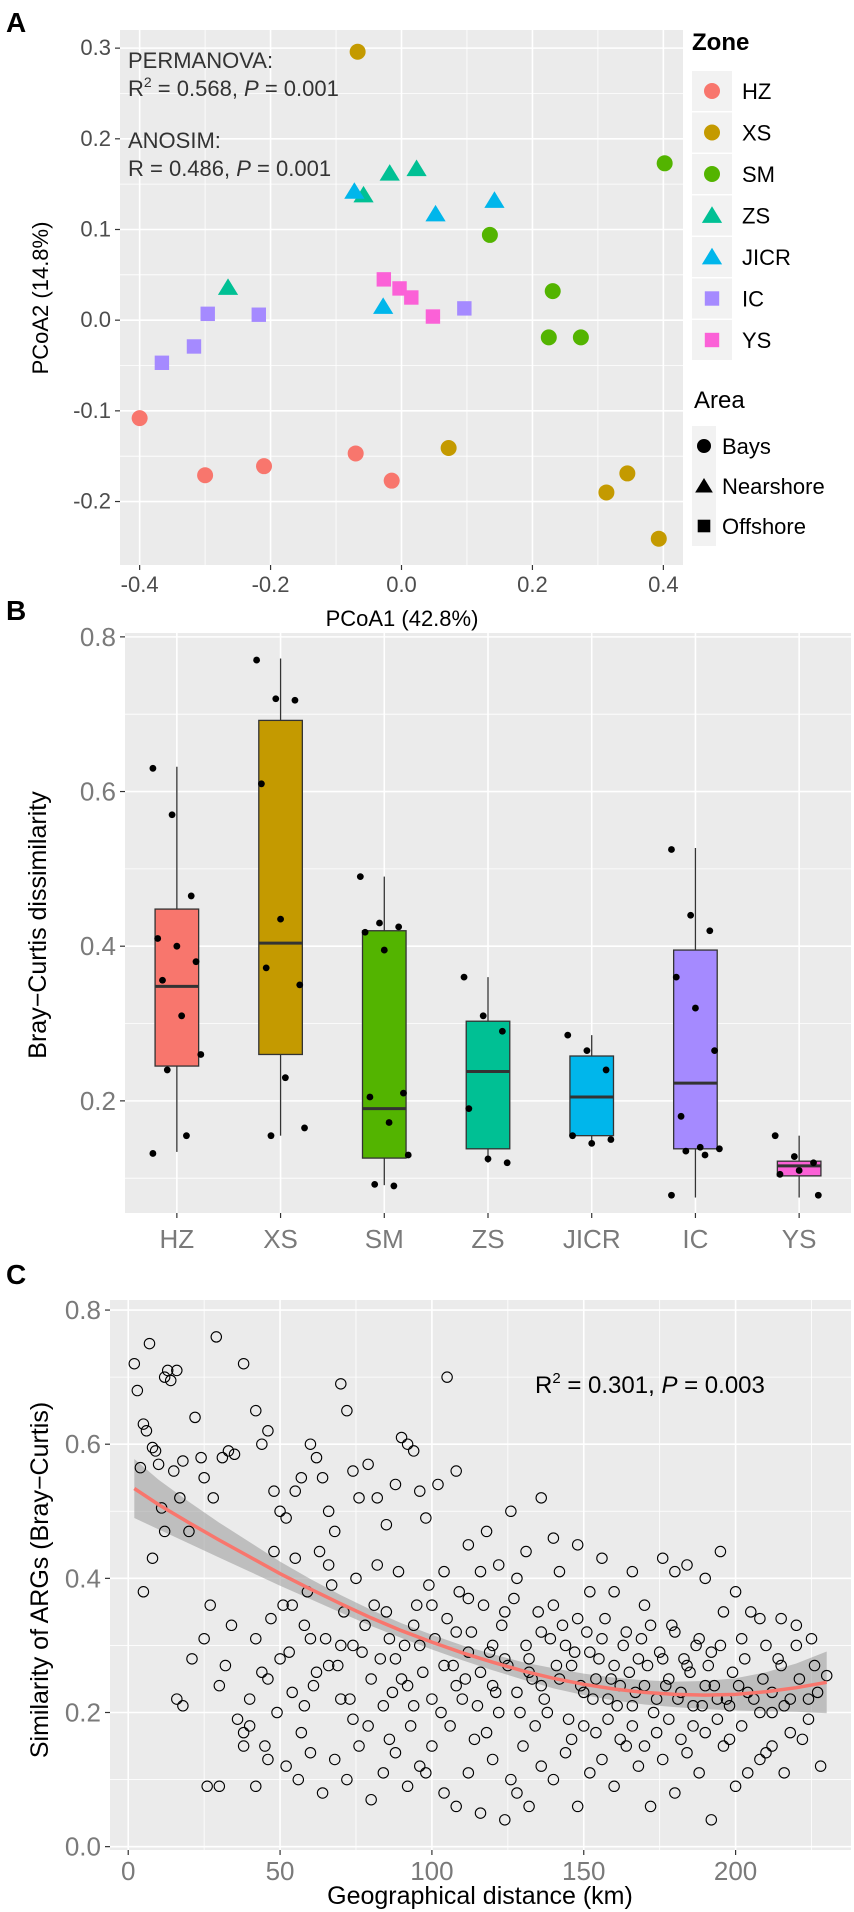  What do you see at coordinates (758, 174) in the screenshot?
I see `legend-zone-label-sm: SM` at bounding box center [758, 174].